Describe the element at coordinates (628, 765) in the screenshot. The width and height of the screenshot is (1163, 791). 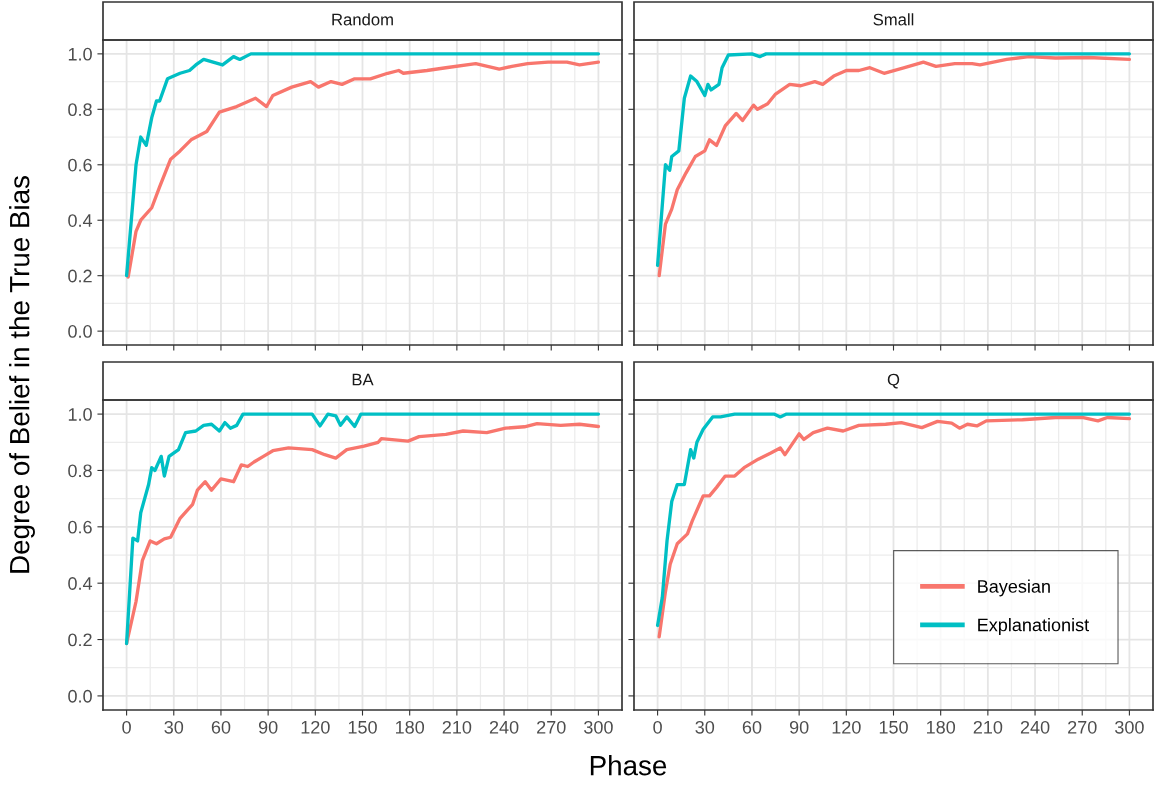
I see `x-axis-title: Phase` at that location.